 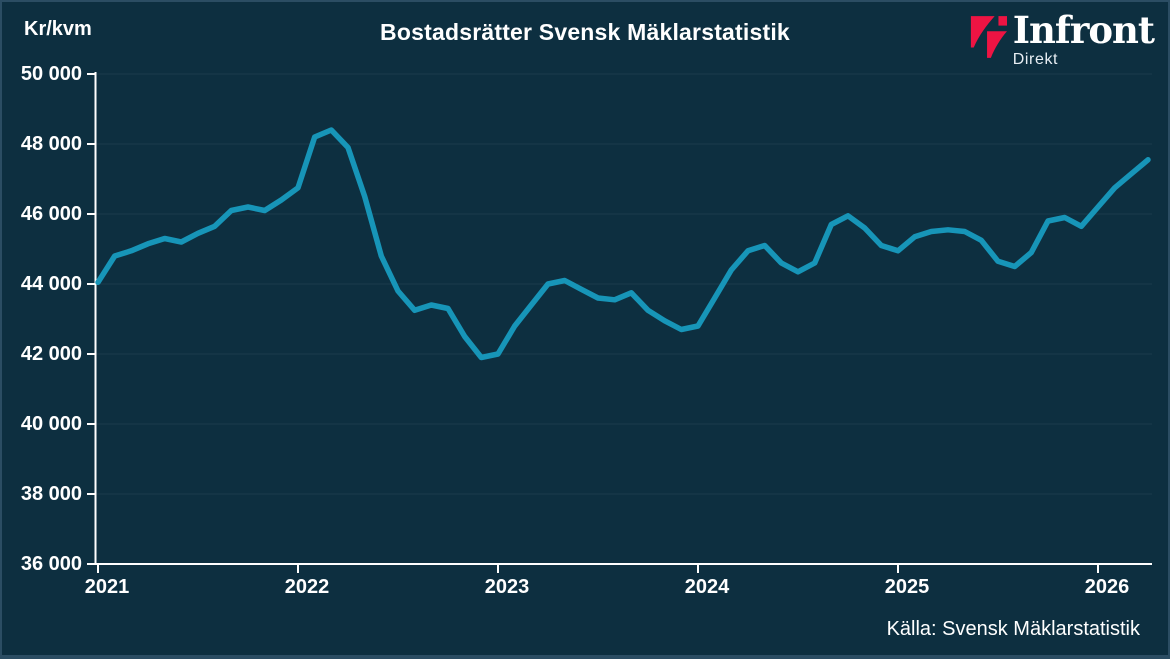 I want to click on x-axis-tick-label: 2022, so click(x=307, y=587).